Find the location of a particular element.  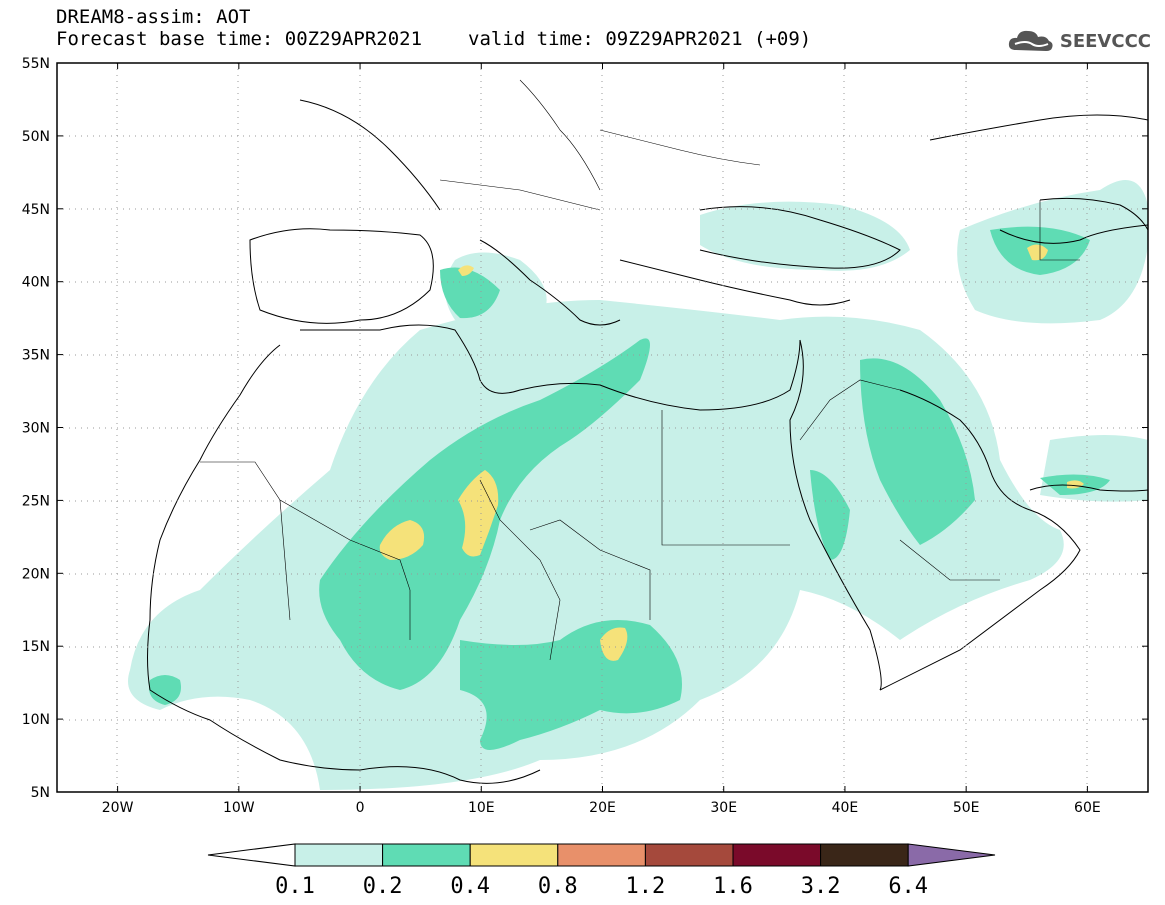

colorbar-level-label: 0.8 is located at coordinates (558, 886).